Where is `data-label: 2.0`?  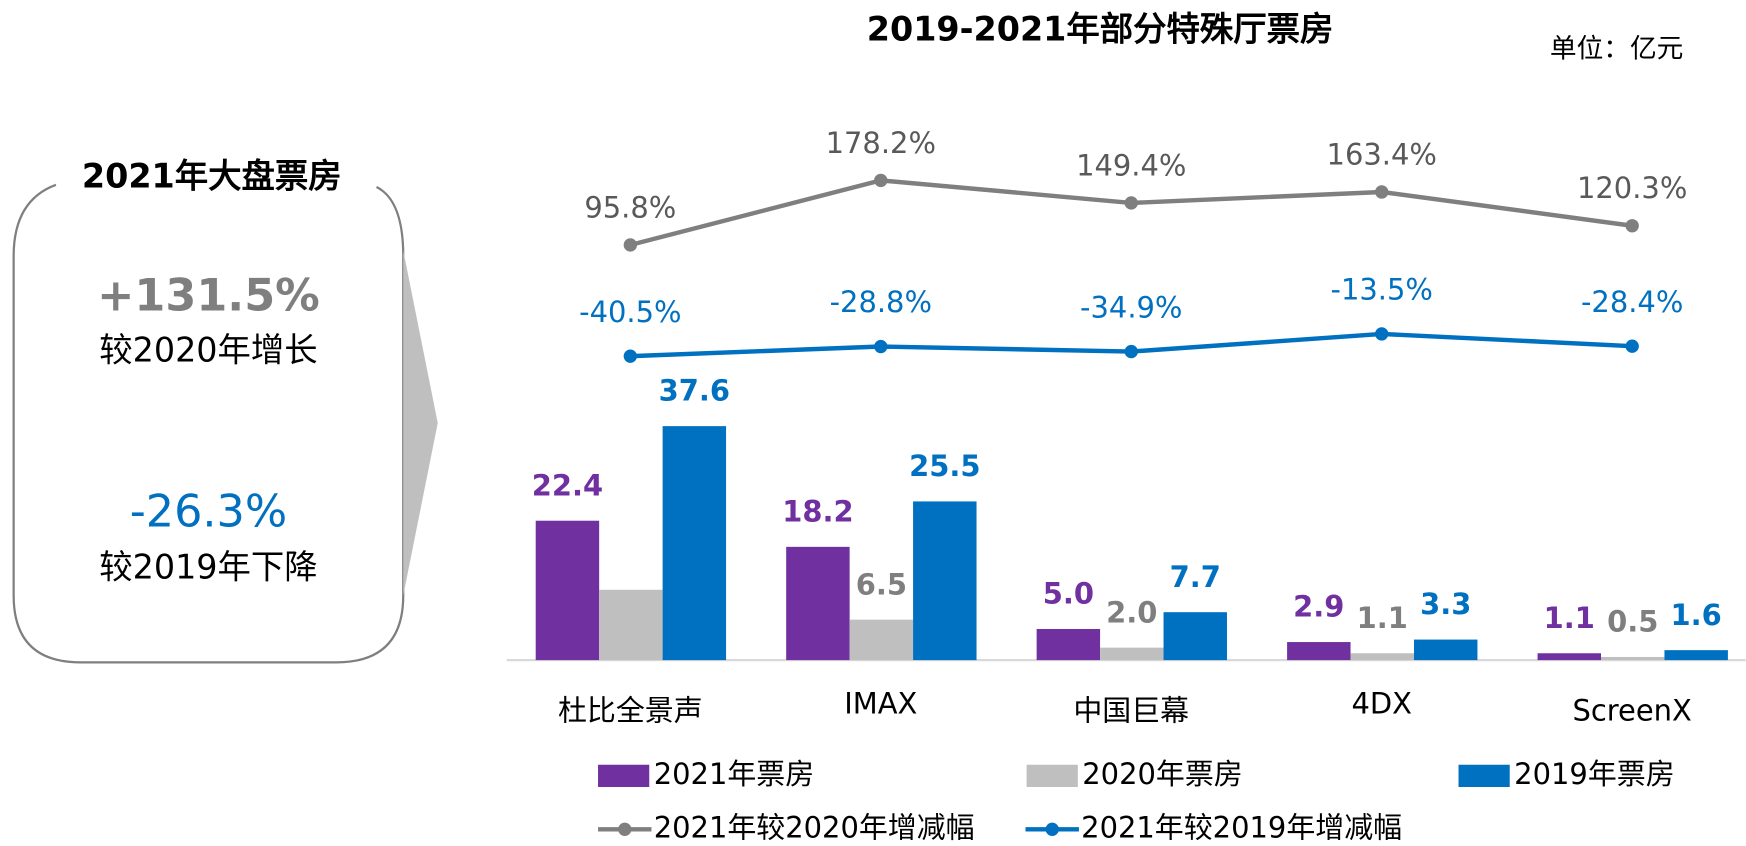
data-label: 2.0 is located at coordinates (1131, 612).